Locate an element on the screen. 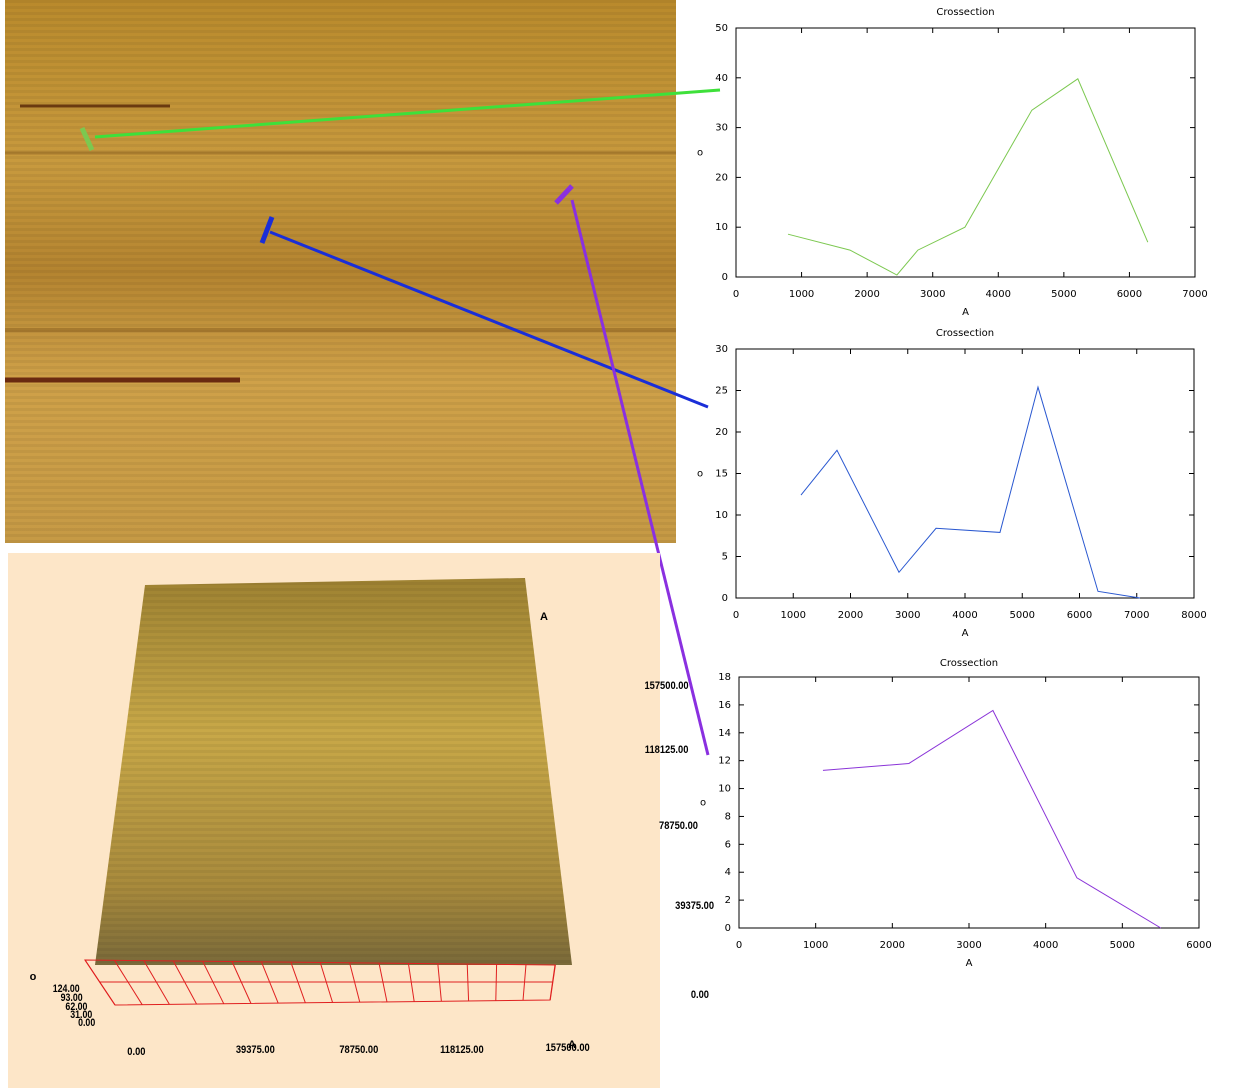 Image resolution: width=1237 pixels, height=1088 pixels. x-label: 78750.00 is located at coordinates (358, 1050).